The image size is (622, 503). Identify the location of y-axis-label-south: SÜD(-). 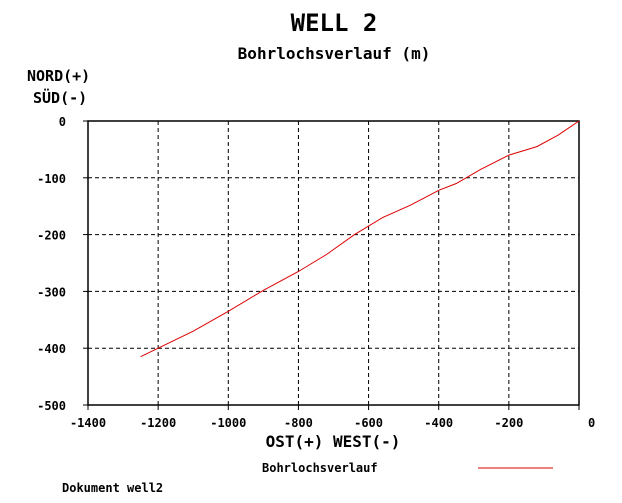
(60, 97).